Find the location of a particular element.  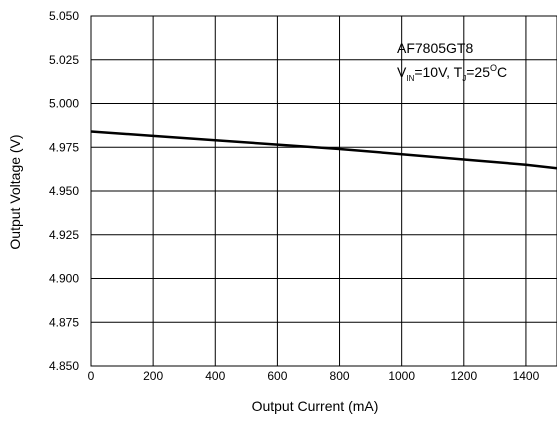

annotation: AF7805GT8 VIN=10V, TJ=25OC is located at coordinates (452, 61).